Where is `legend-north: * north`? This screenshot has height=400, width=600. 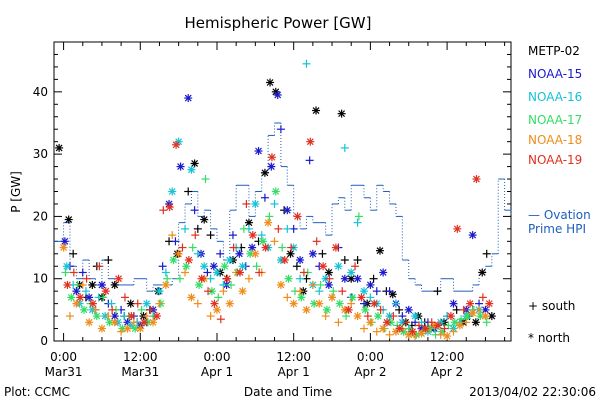 legend-north: * north is located at coordinates (549, 338).